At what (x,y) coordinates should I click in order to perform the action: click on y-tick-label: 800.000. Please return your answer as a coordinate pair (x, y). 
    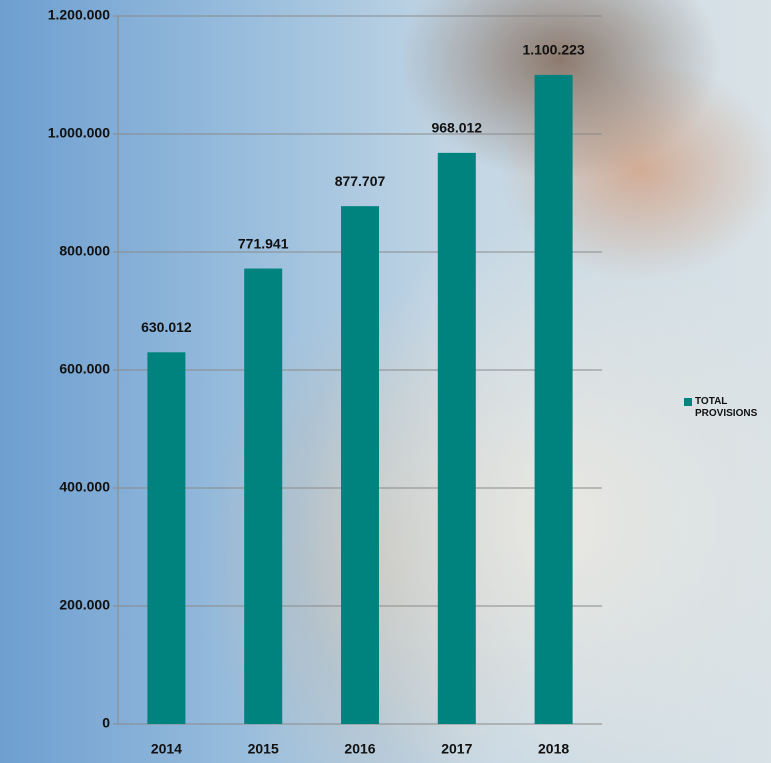
    Looking at the image, I should click on (84, 251).